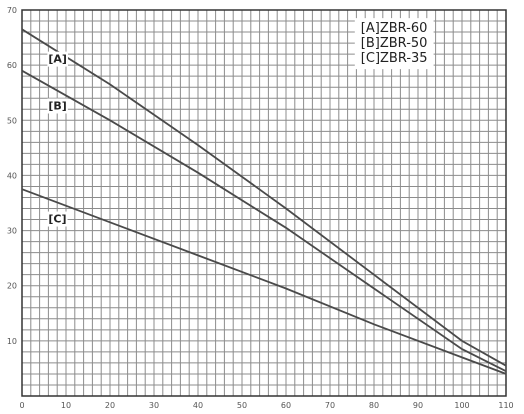  Describe the element at coordinates (394, 58) in the screenshot. I see `legend-entry: [C]ZBR-35` at that location.